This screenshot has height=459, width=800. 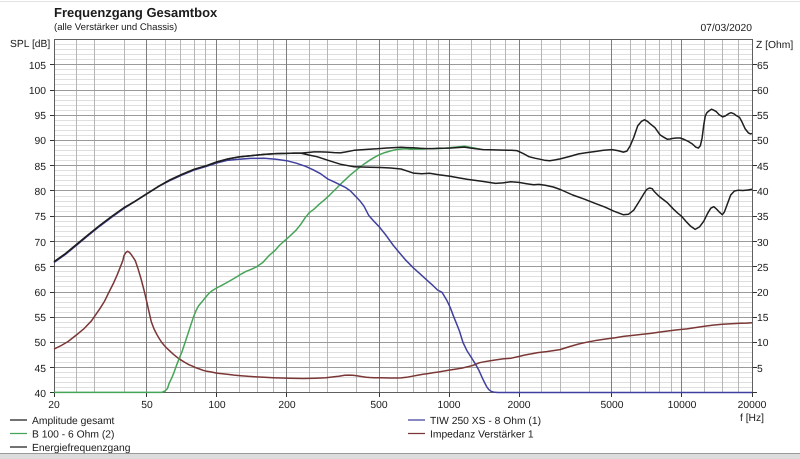 I want to click on svg-text: TIW 250 XS - 8 Ohm (1), so click(x=485, y=421).